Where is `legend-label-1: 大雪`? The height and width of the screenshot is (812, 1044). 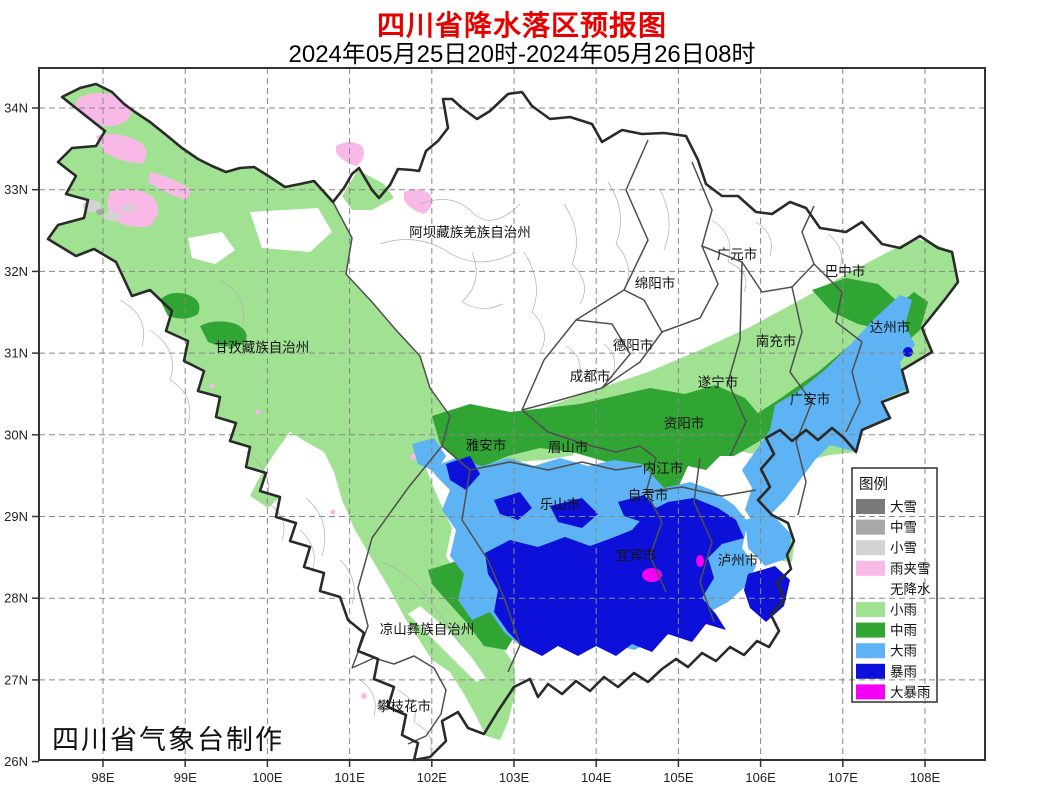
legend-label-1: 大雪 is located at coordinates (903, 507).